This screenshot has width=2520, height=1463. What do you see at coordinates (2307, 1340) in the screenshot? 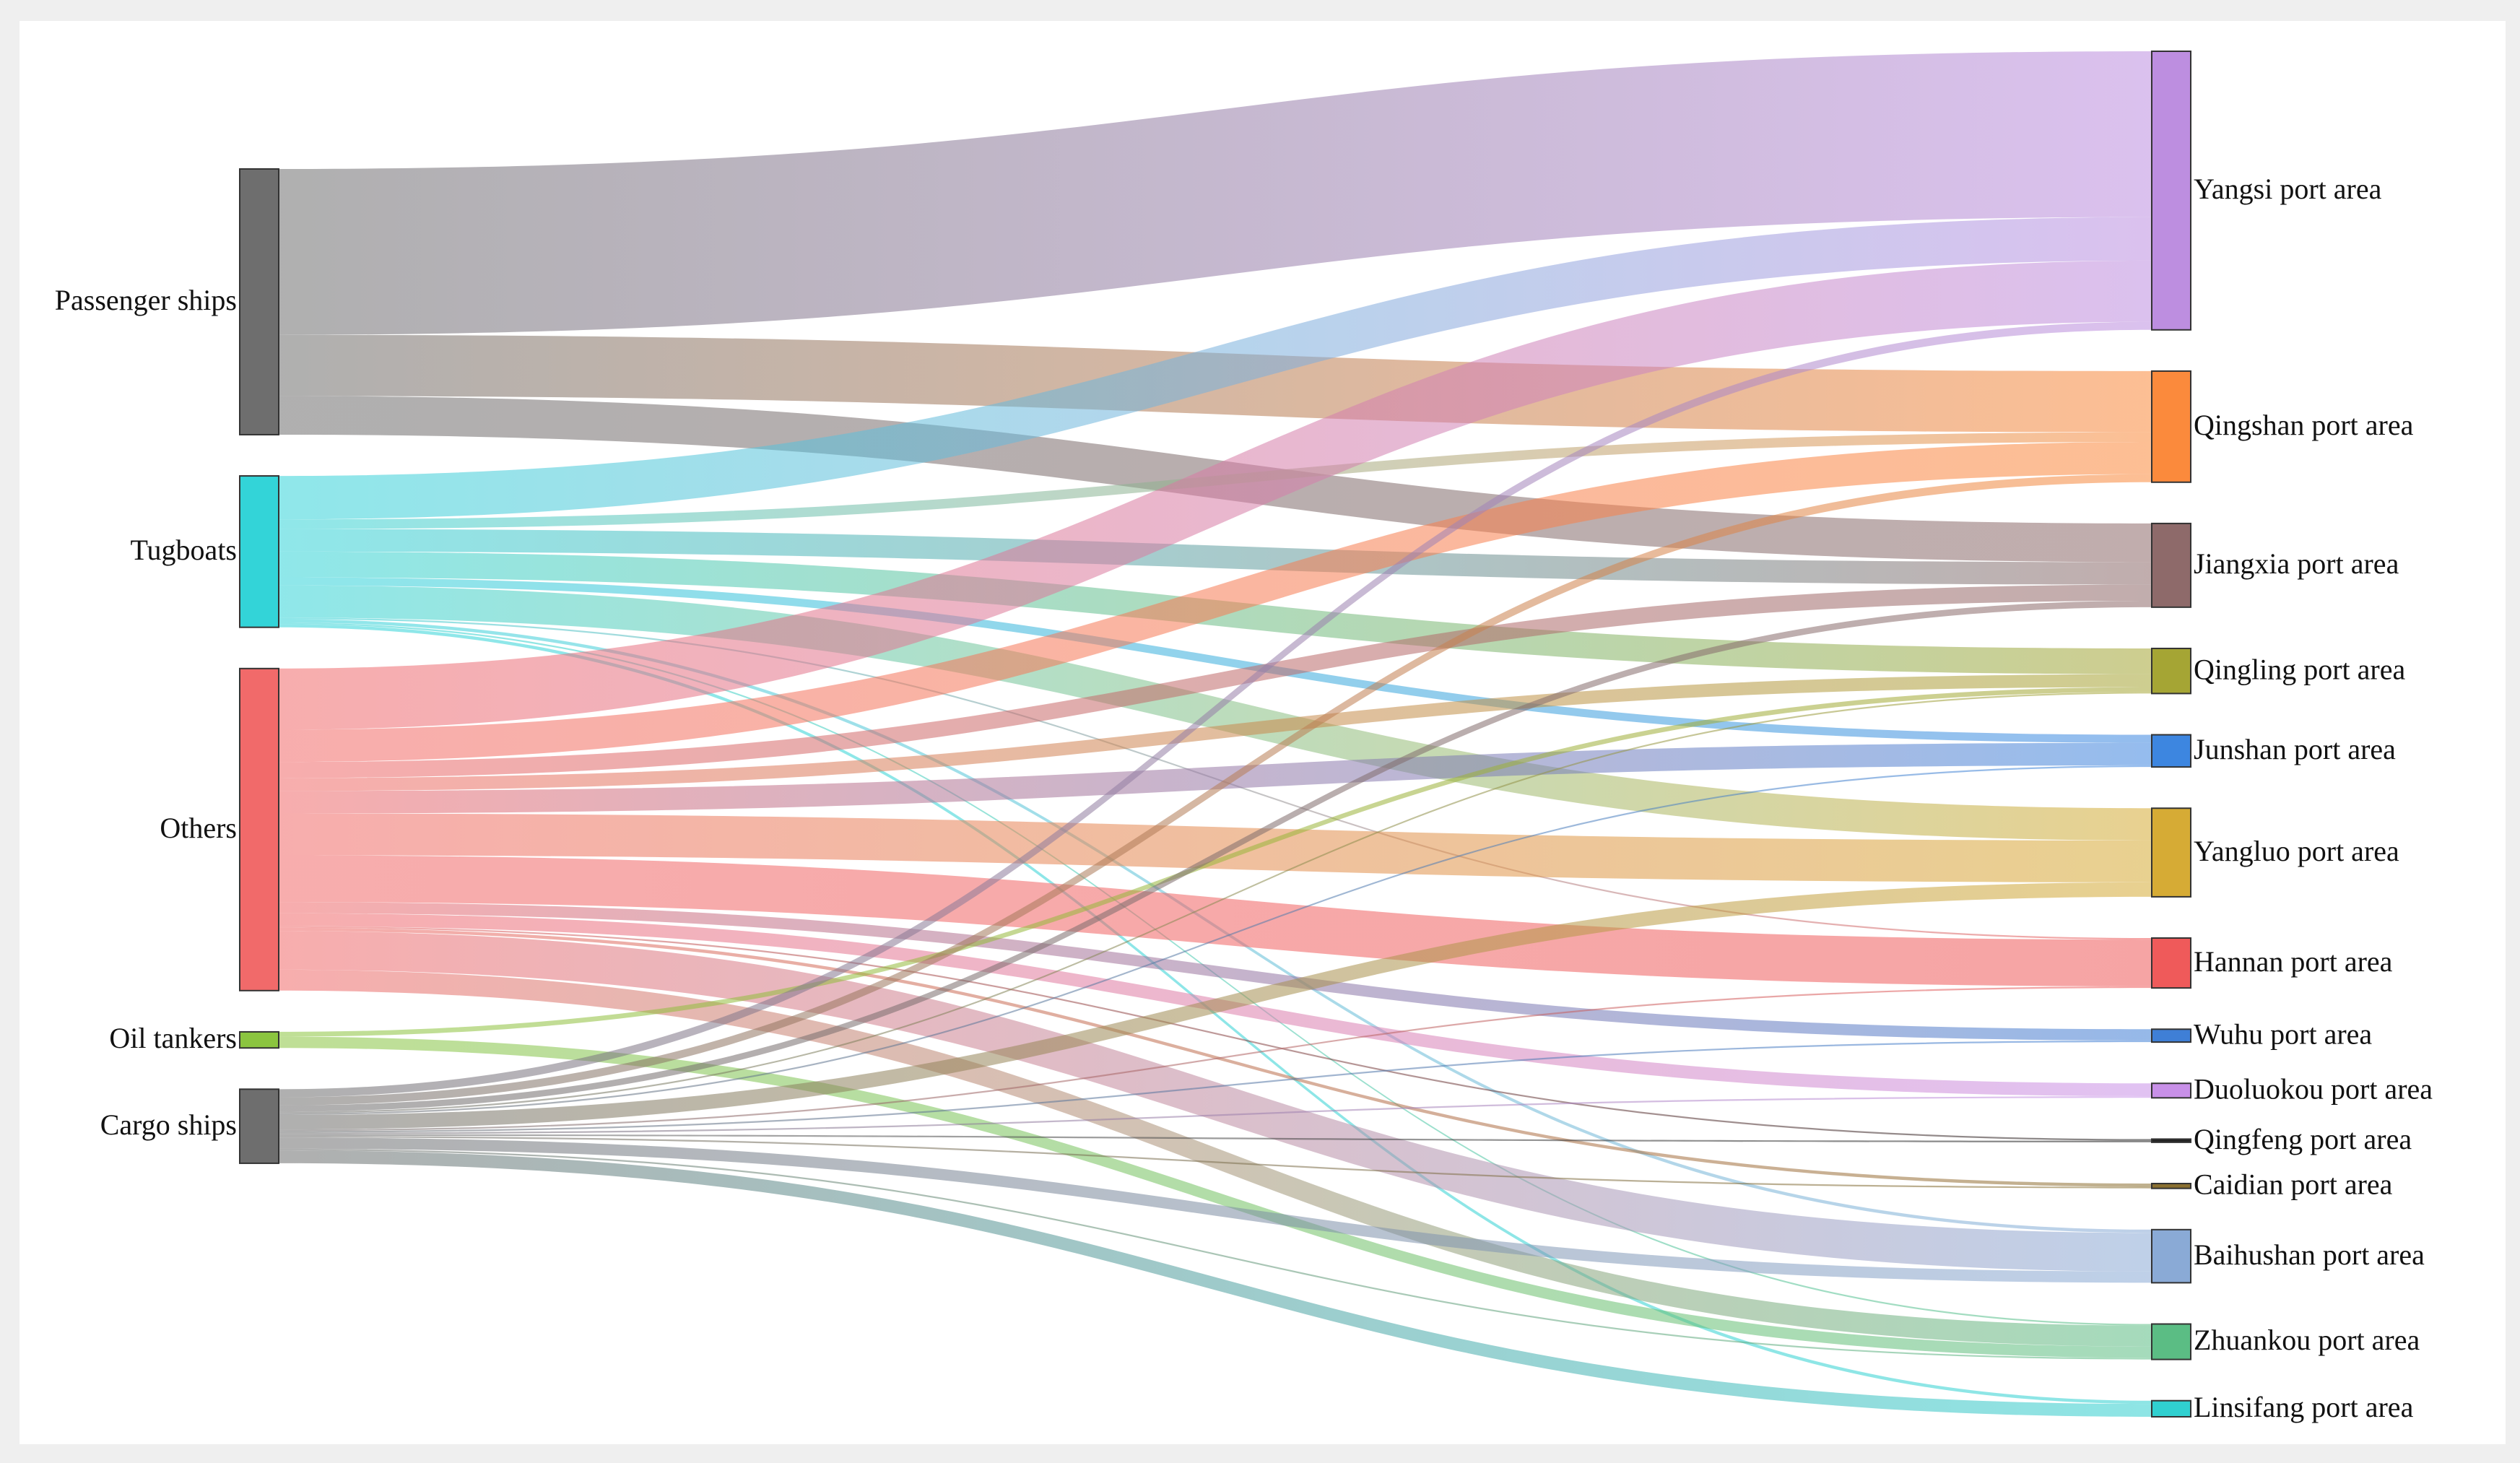
I see `target-label: Zhuankou port area` at bounding box center [2307, 1340].